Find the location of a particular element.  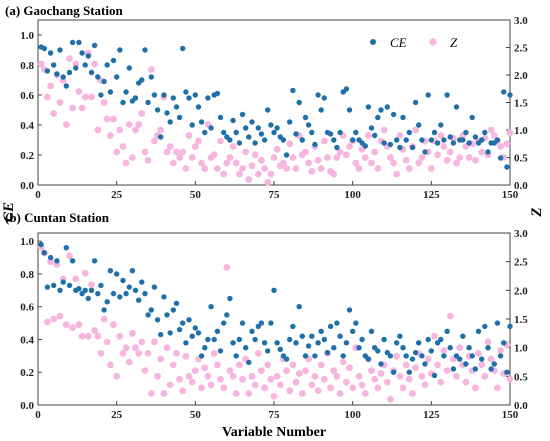

y-right-tick-label-b: 1.0 is located at coordinates (521, 349).